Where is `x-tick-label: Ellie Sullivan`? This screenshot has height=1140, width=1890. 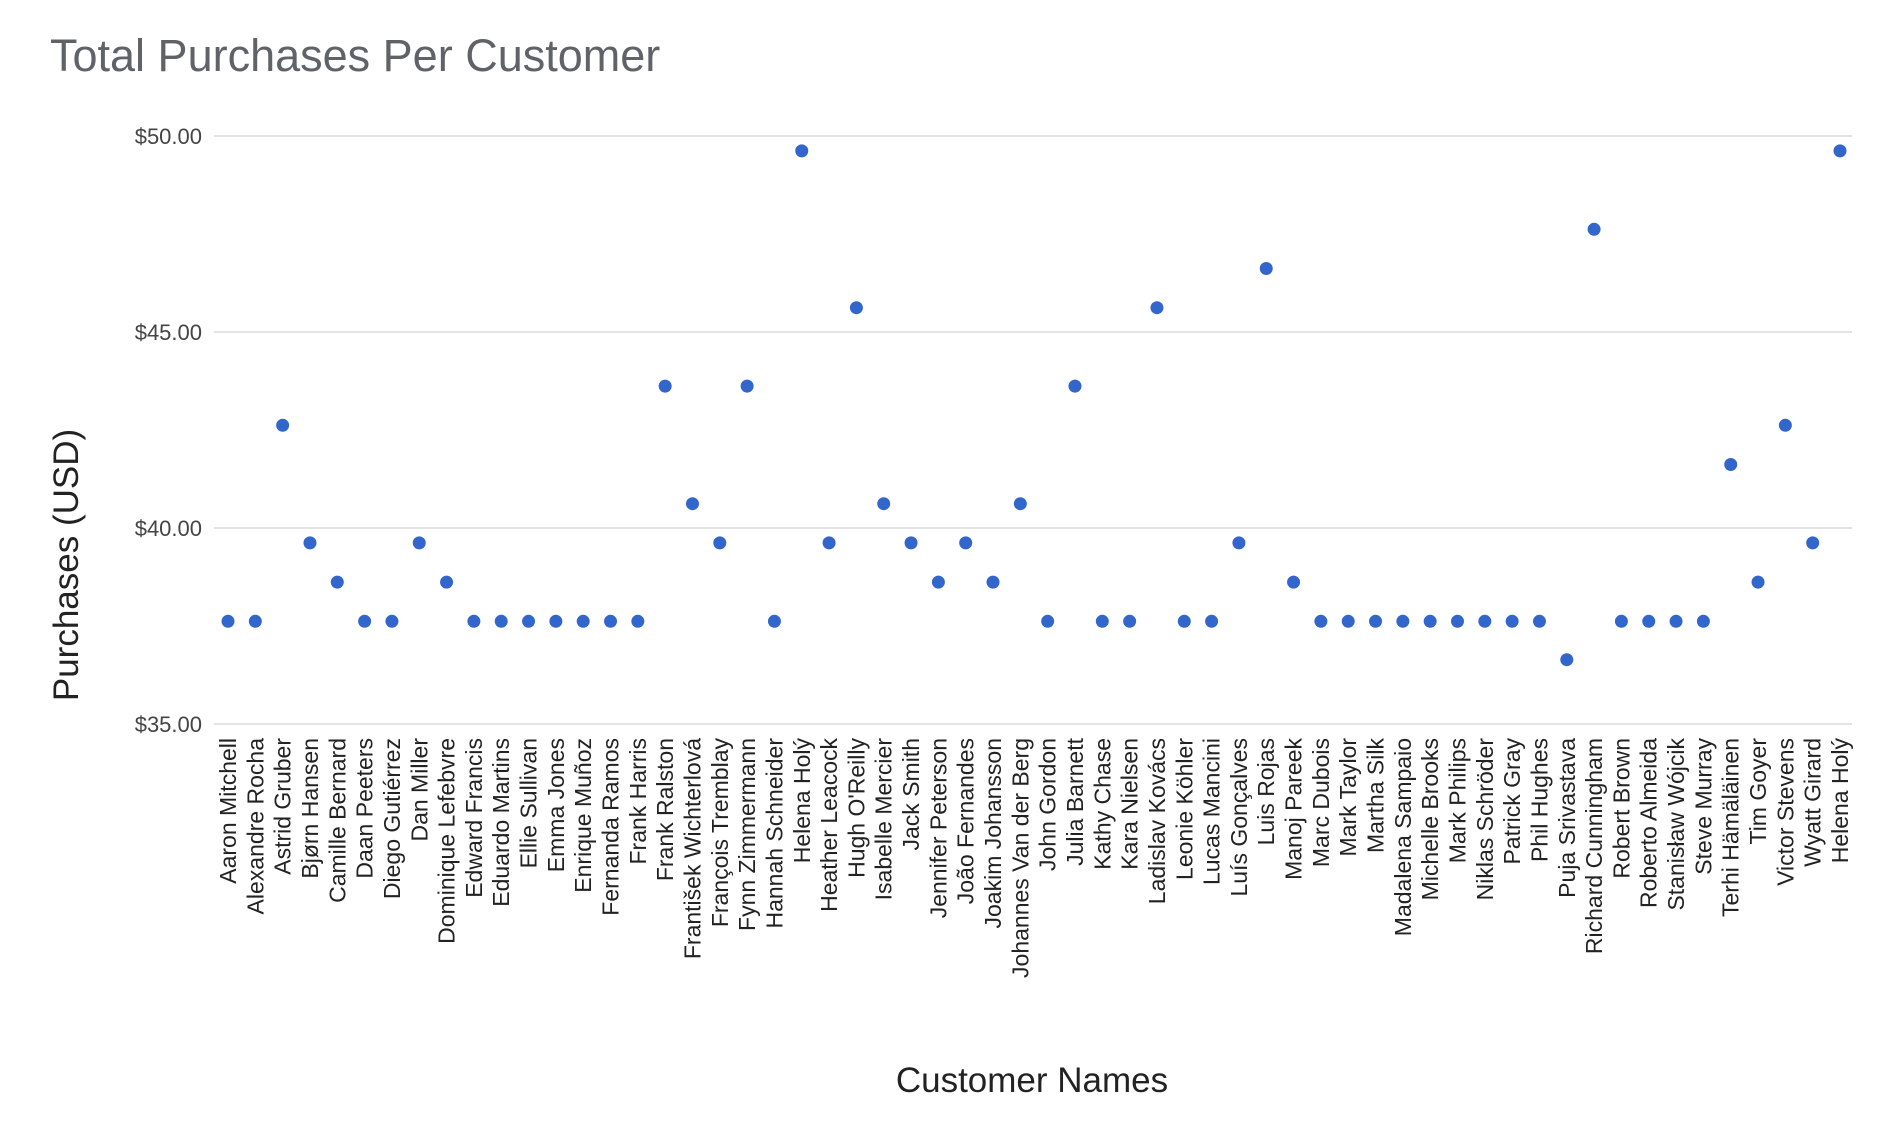
x-tick-label: Ellie Sullivan is located at coordinates (529, 803).